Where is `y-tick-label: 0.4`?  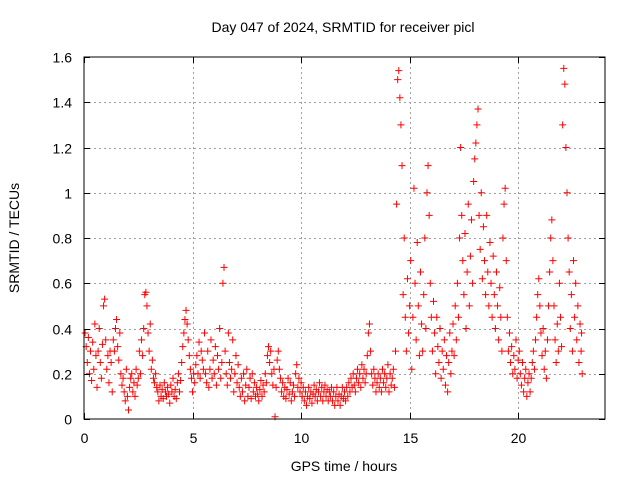 y-tick-label: 0.4 is located at coordinates (63, 330).